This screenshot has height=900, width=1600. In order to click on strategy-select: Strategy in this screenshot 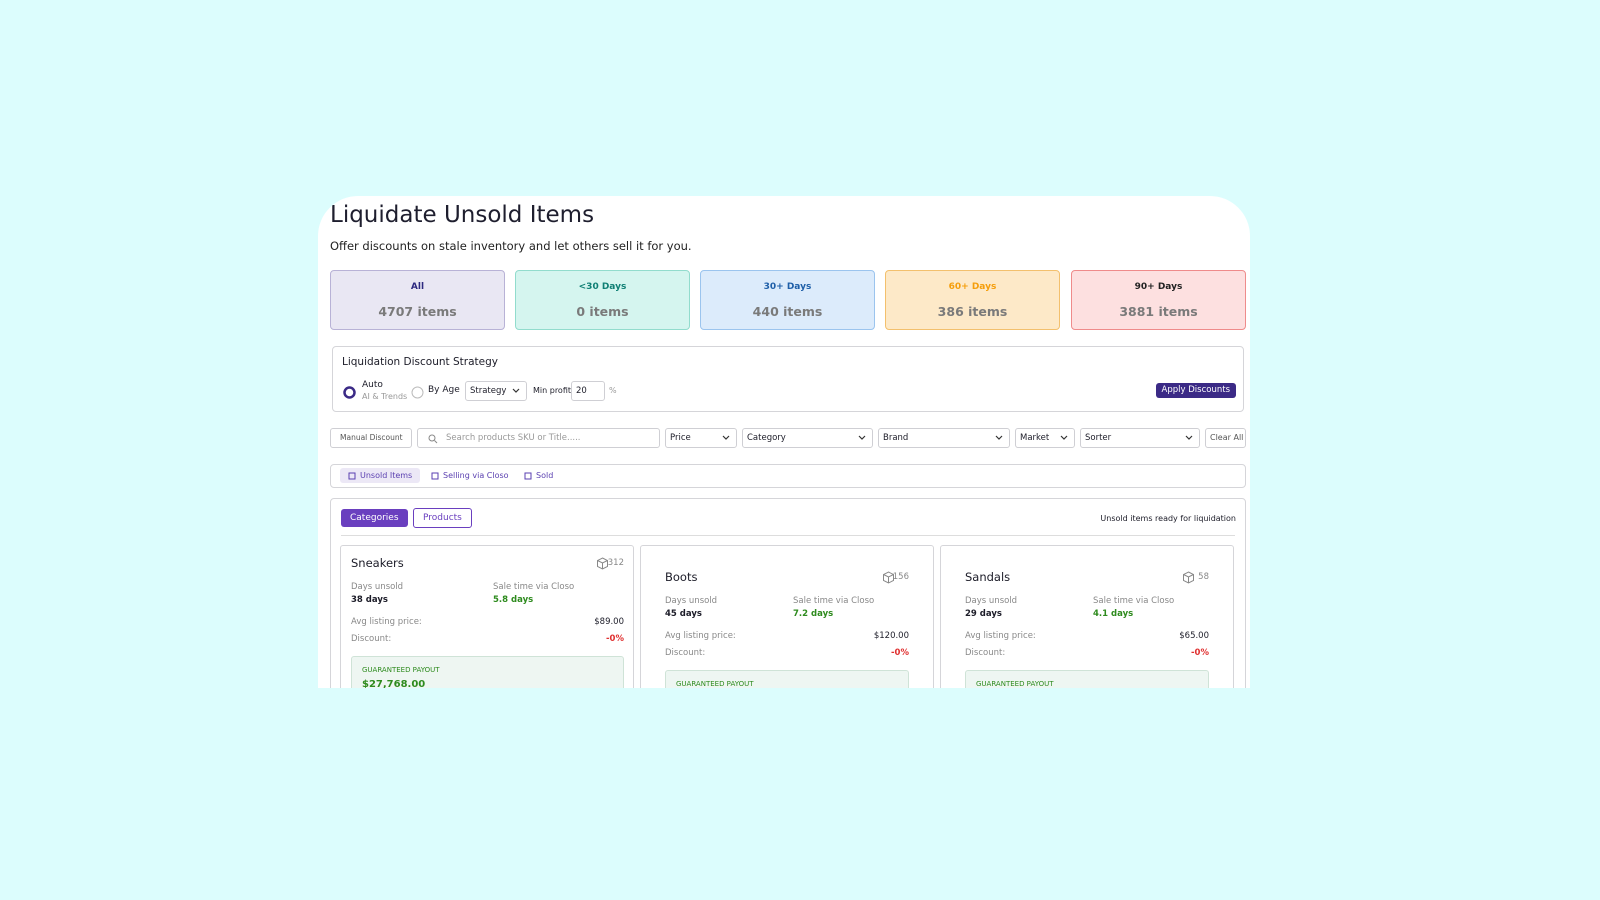, I will do `click(496, 391)`.